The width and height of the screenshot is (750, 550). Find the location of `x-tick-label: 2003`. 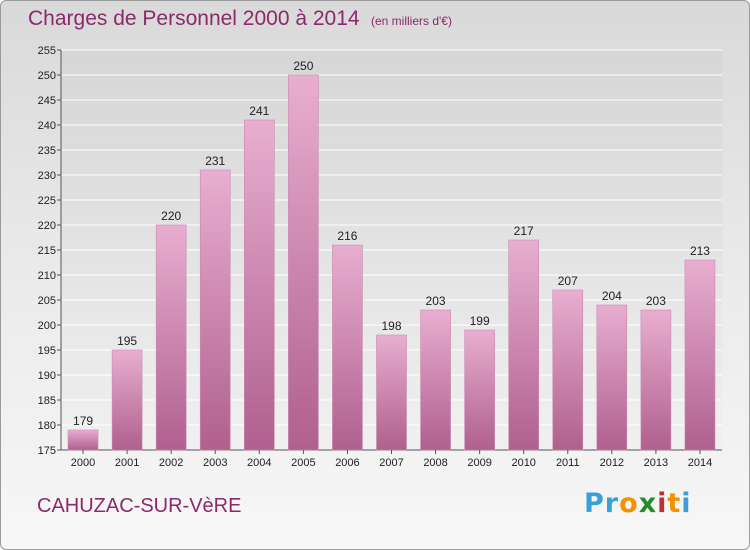

x-tick-label: 2003 is located at coordinates (215, 463).